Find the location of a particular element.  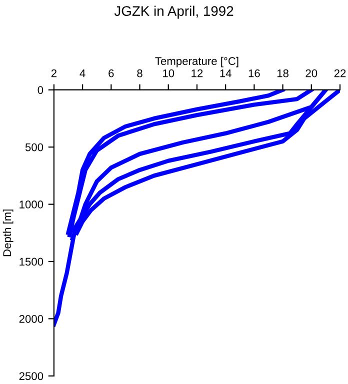

y-tick-label: 1000 is located at coordinates (32, 204).